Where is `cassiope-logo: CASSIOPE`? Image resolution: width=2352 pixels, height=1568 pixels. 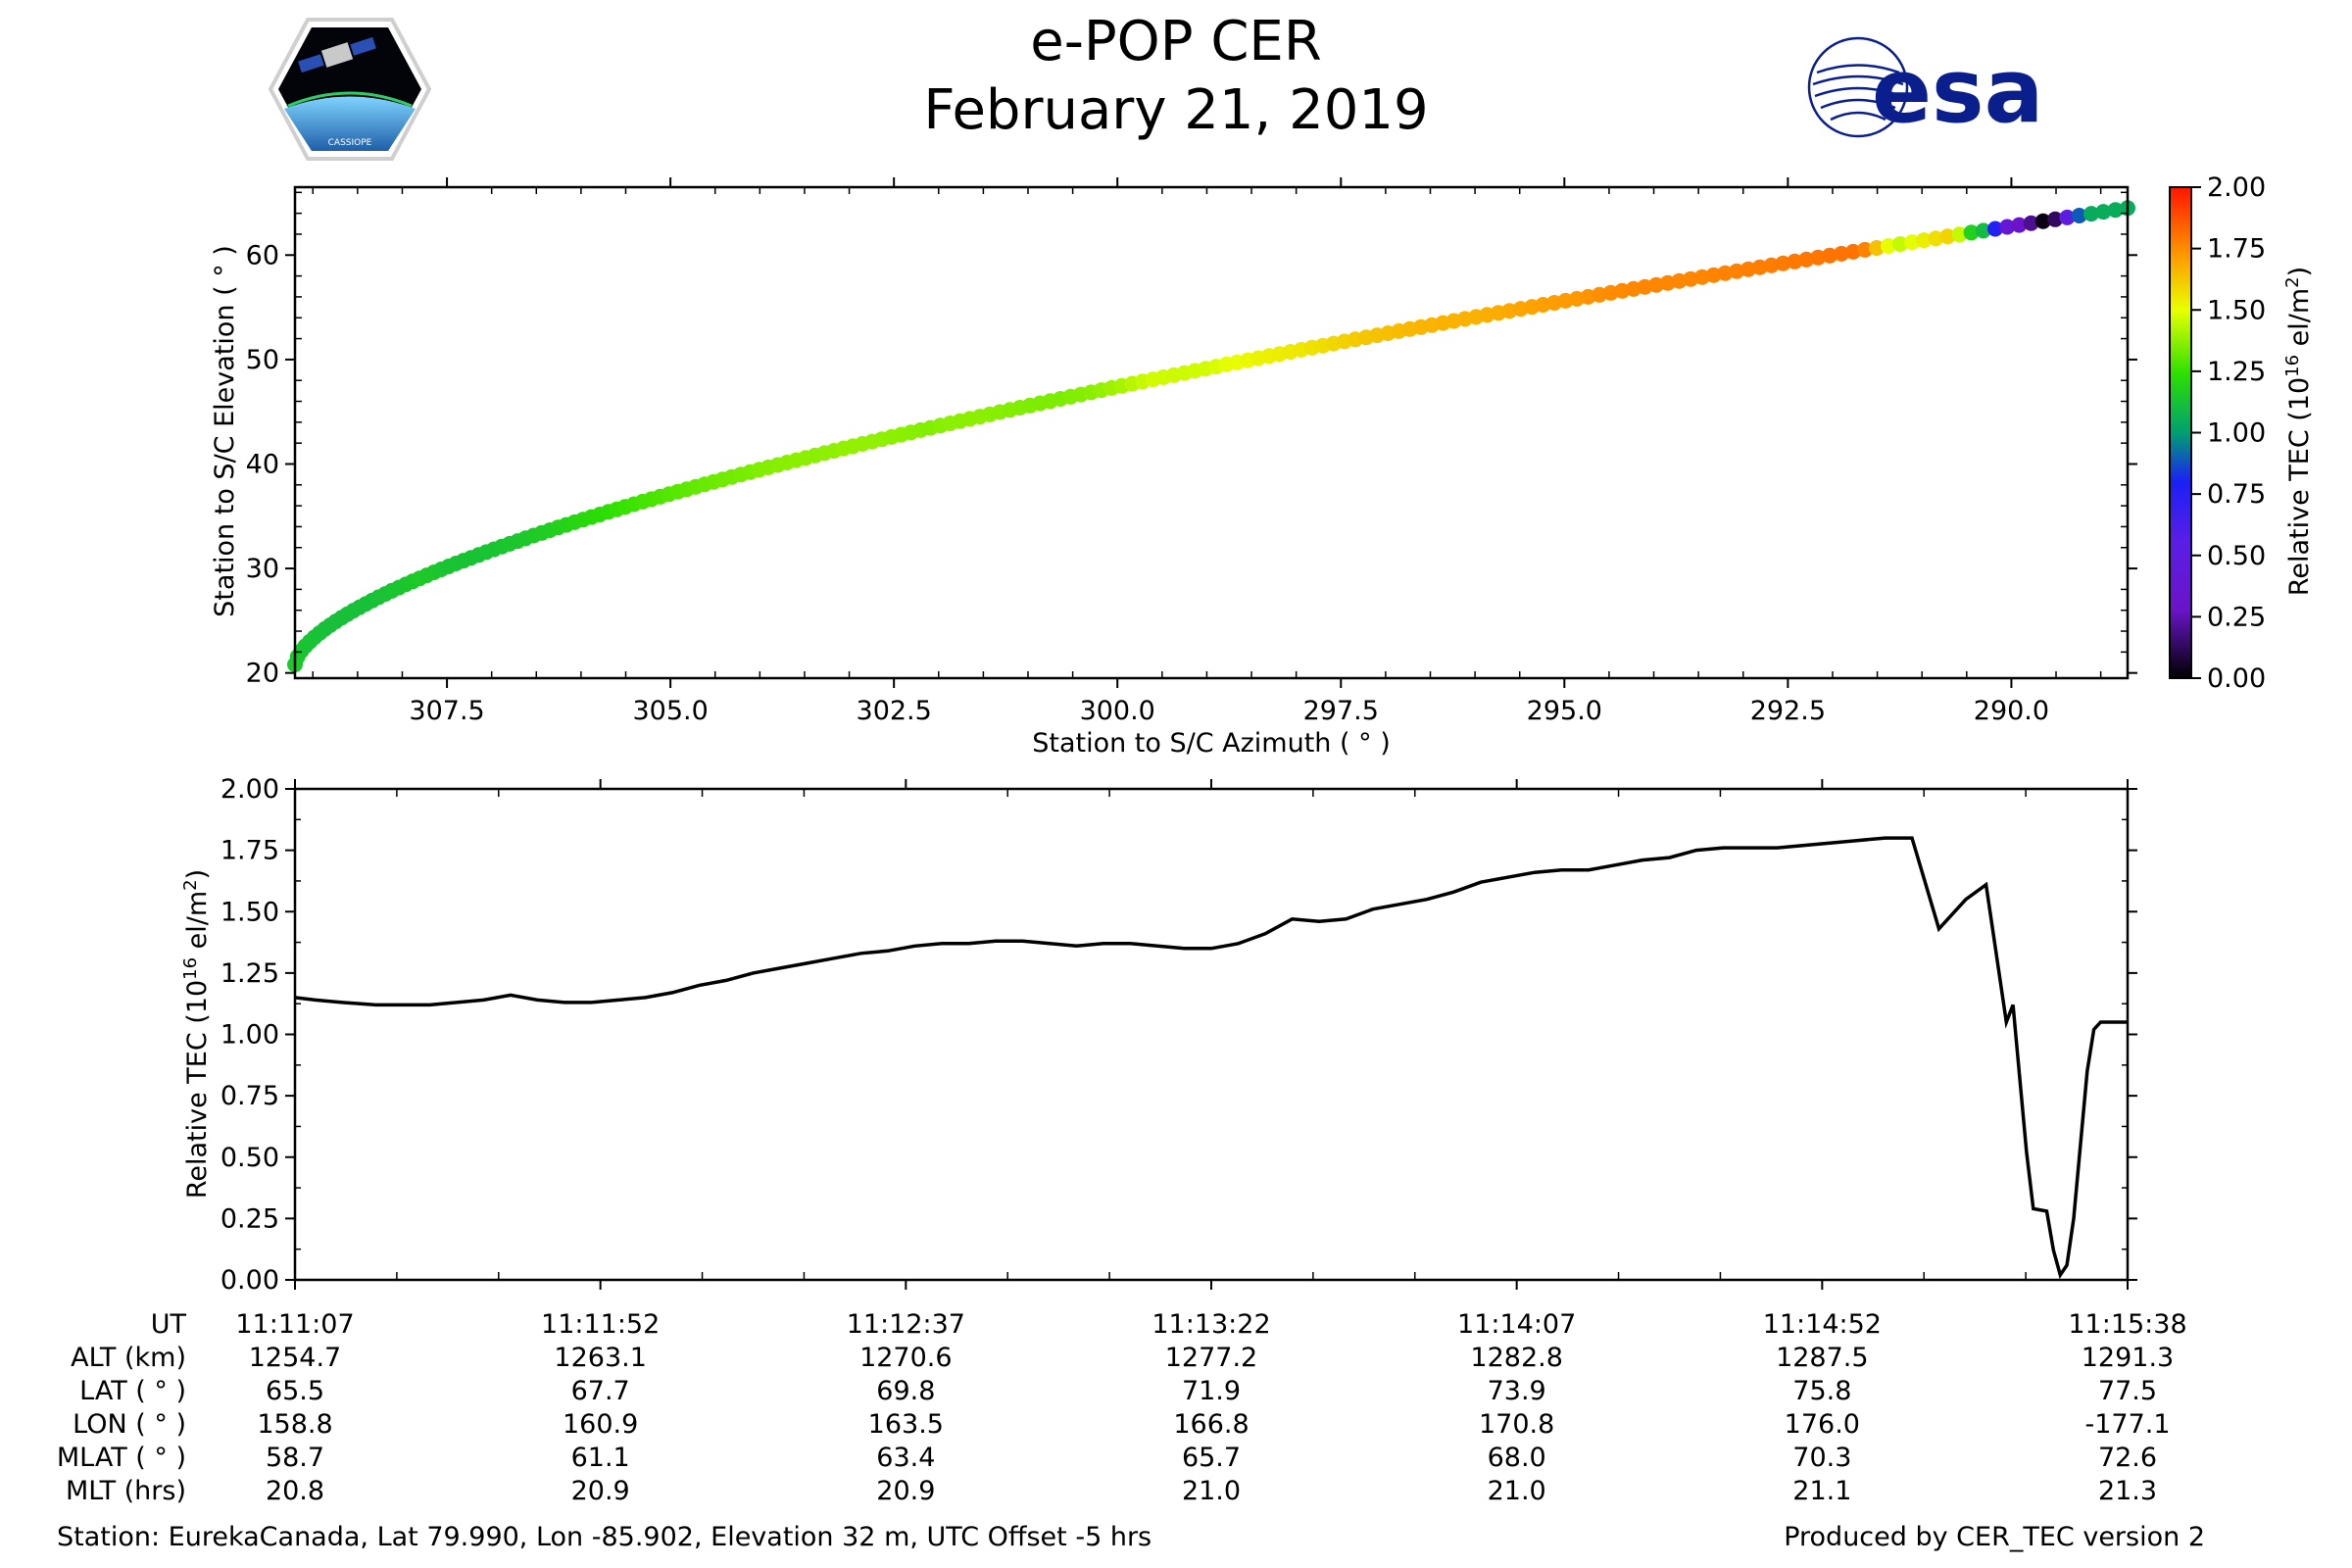
cassiope-logo: CASSIOPE is located at coordinates (350, 89).